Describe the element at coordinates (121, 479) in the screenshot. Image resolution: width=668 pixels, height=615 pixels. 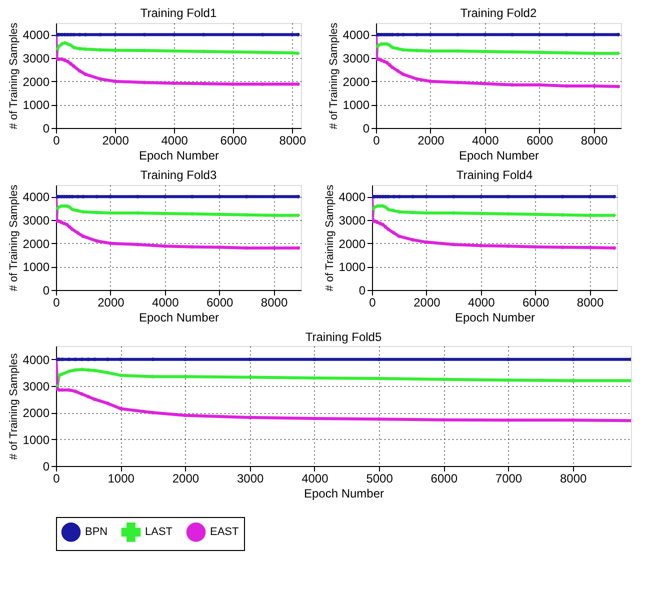
I see `x-tick-label: 1000` at that location.